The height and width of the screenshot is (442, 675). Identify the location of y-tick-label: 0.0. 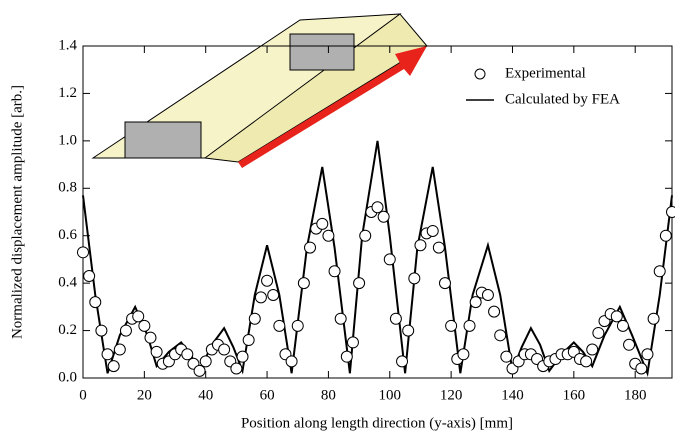
(67, 377).